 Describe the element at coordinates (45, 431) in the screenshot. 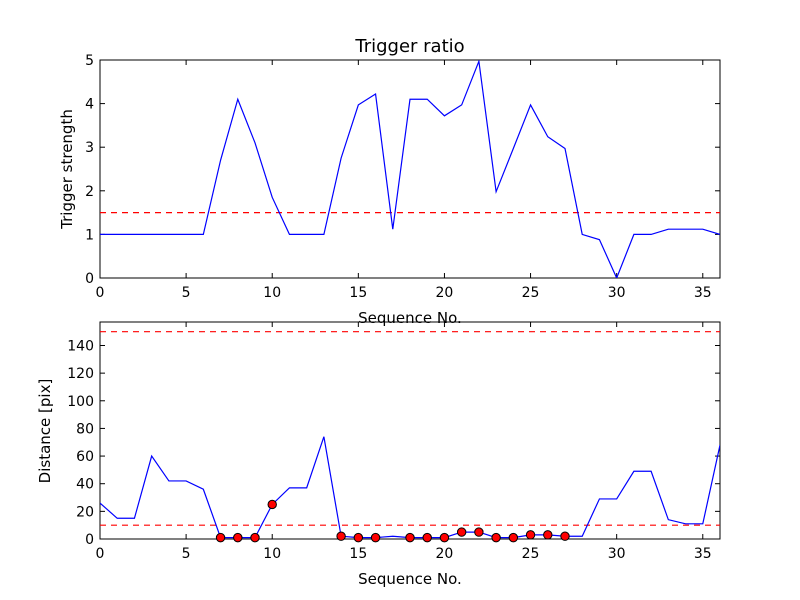

I see `bottom-chart-ylabel: Distance [pix]` at that location.